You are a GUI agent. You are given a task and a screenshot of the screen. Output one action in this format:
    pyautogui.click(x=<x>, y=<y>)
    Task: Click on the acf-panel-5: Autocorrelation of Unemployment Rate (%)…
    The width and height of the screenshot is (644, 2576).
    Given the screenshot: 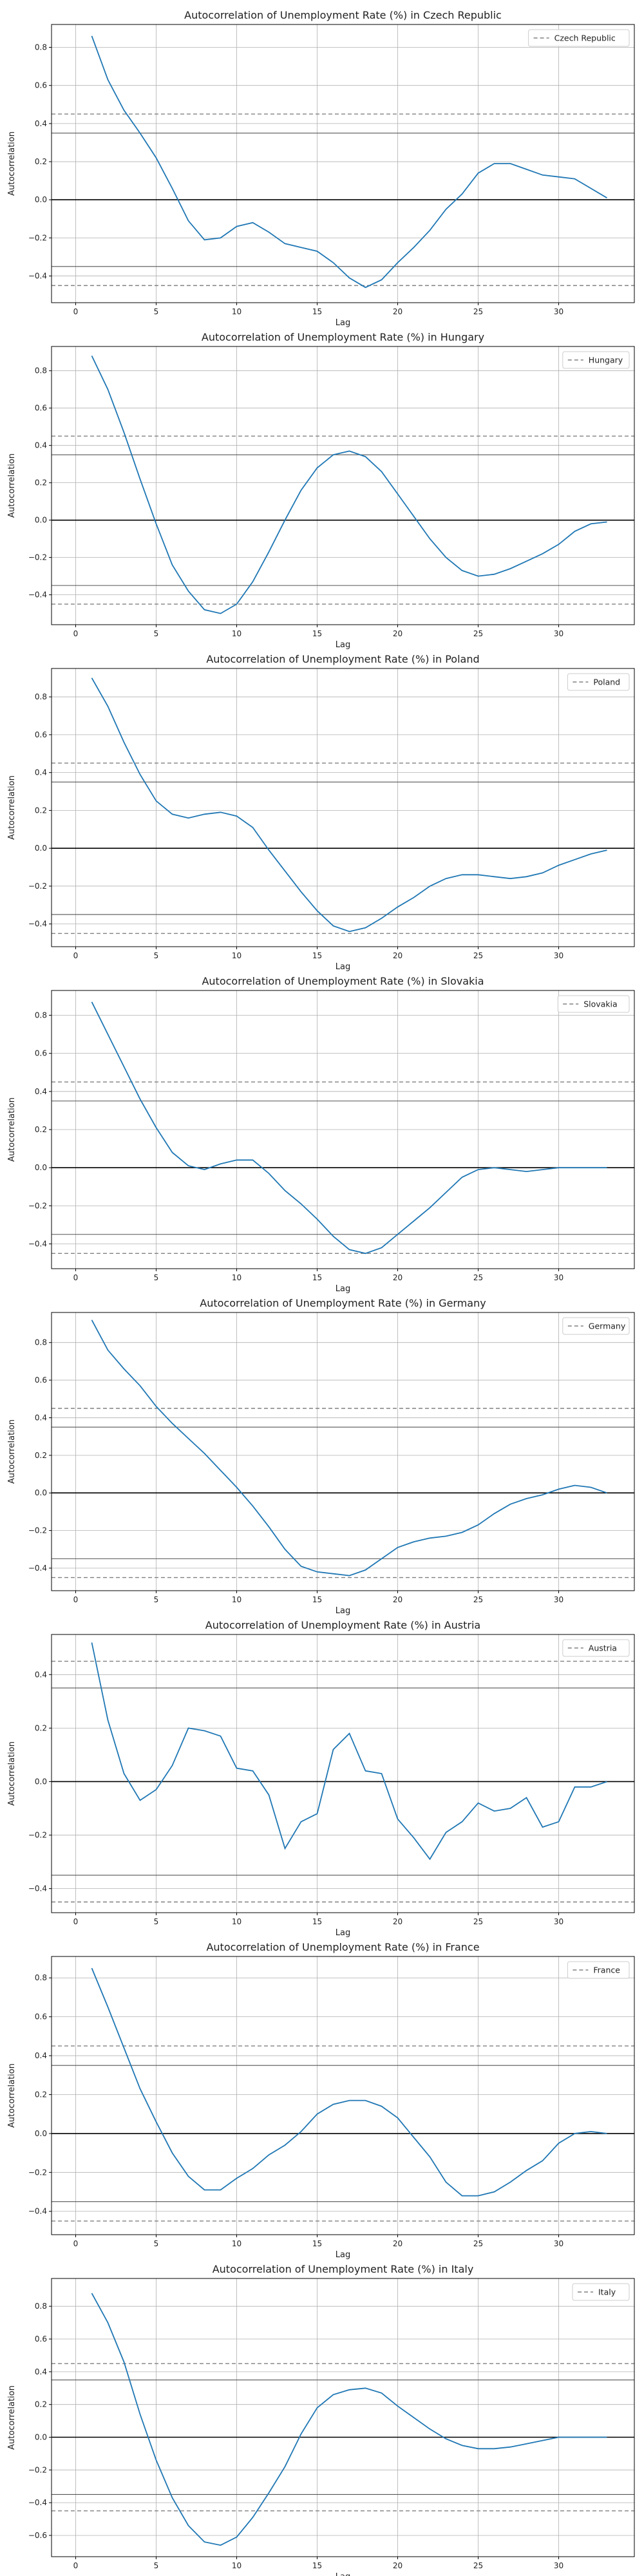 What is the action you would take?
    pyautogui.click(x=321, y=1779)
    